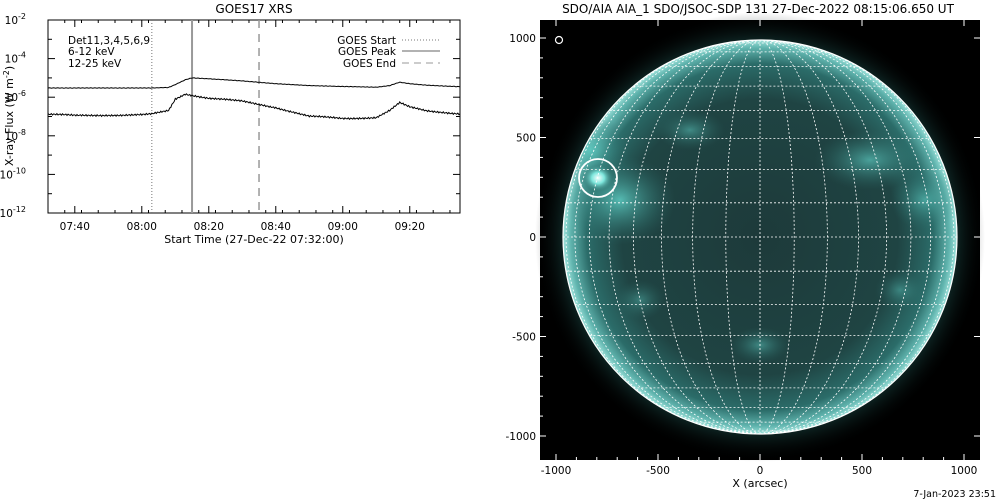 This screenshot has width=1000, height=500. What do you see at coordinates (862, 471) in the screenshot?
I see `aia-xtick-label: 500` at bounding box center [862, 471].